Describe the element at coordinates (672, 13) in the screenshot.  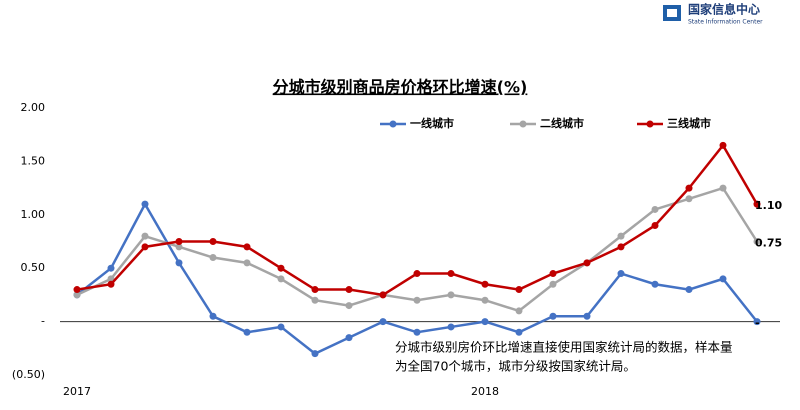
I see `logo-icon-inner` at that location.